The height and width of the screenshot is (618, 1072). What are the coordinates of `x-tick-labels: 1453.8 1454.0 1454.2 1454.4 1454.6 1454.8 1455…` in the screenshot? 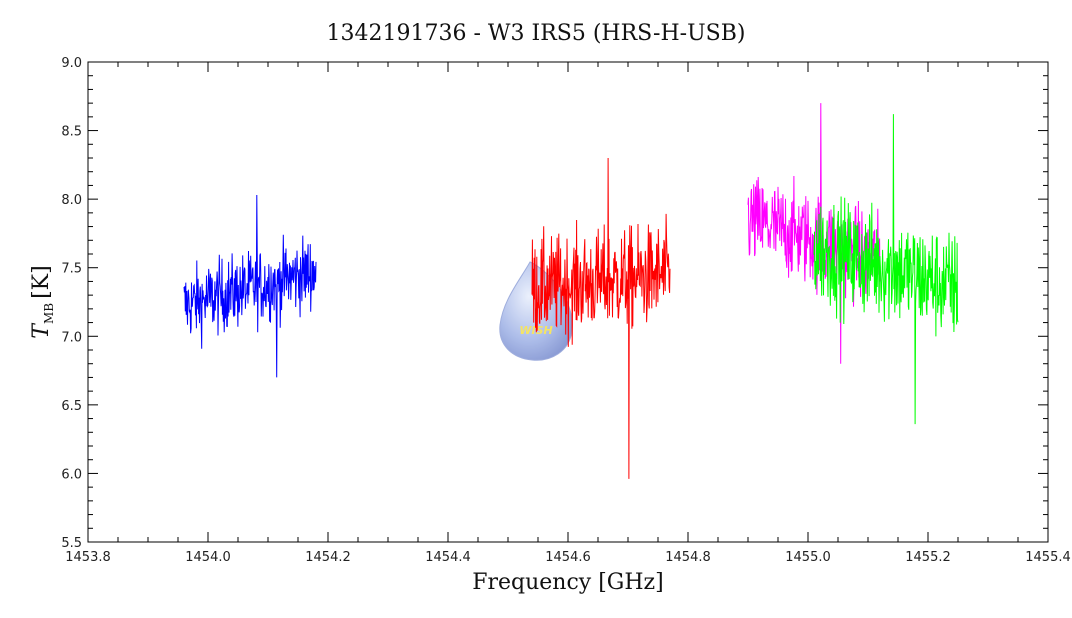 It's located at (568, 557).